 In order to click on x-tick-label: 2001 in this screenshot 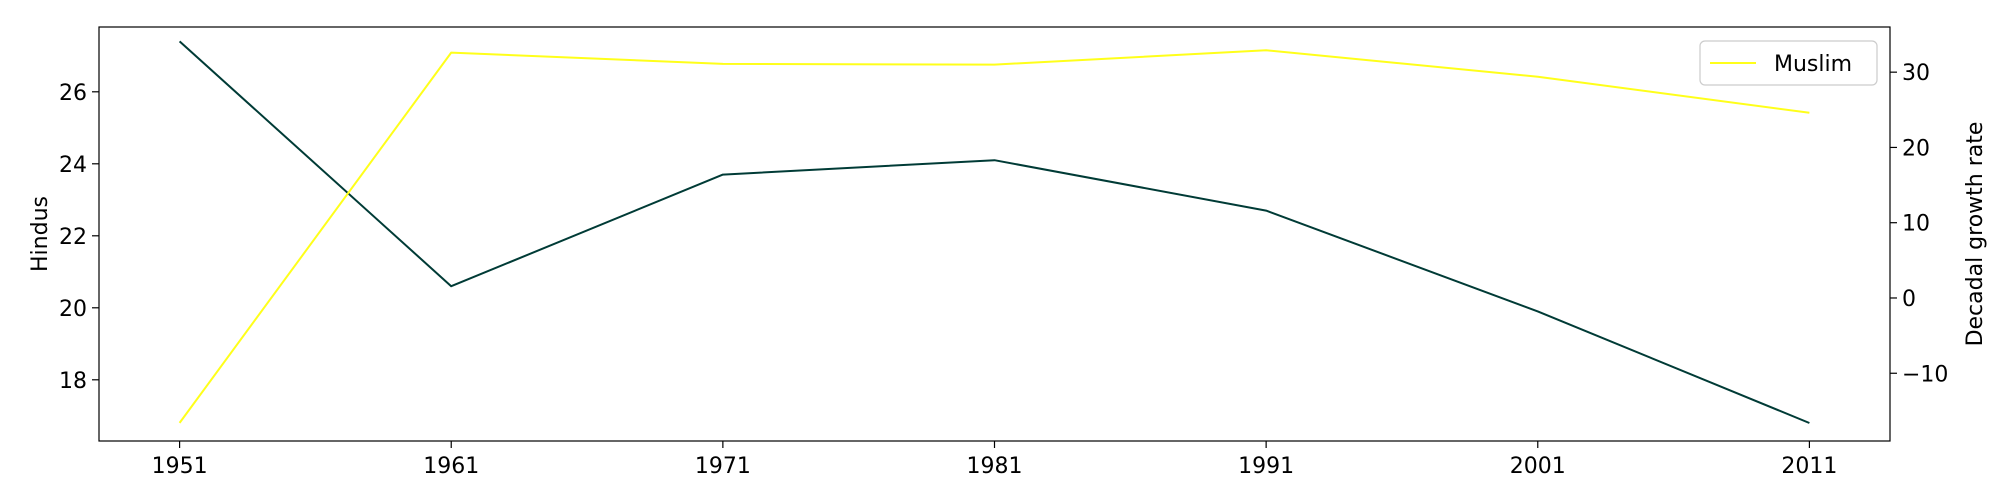, I will do `click(1538, 466)`.